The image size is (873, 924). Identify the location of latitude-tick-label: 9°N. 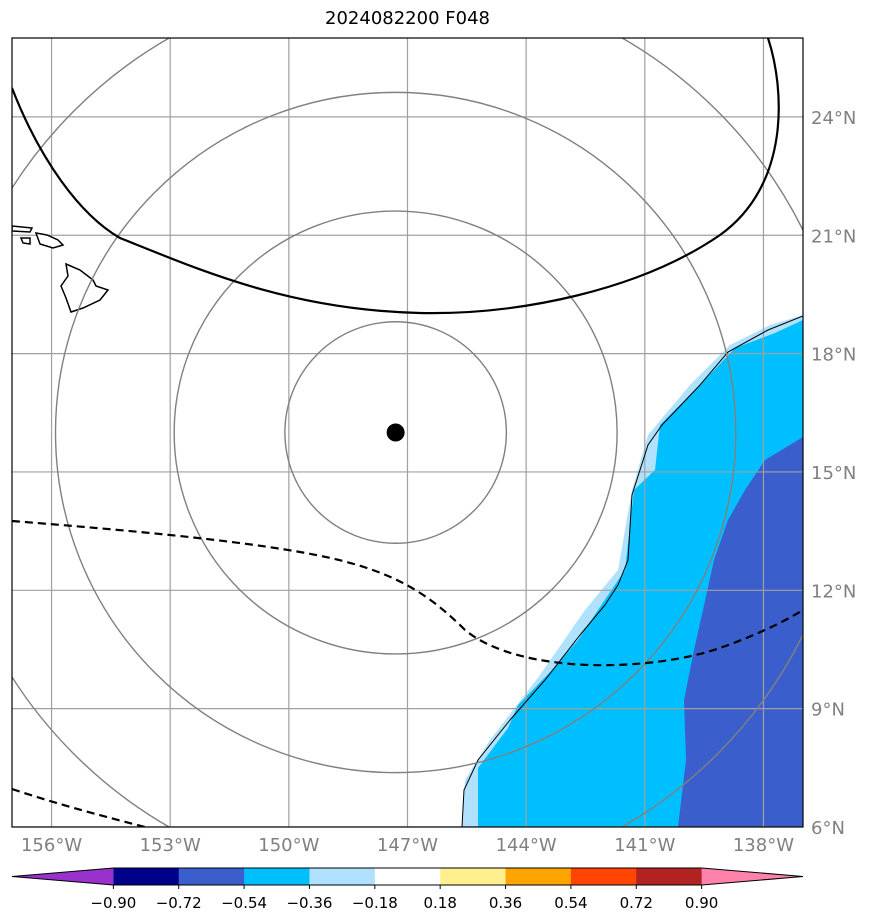
(828, 710).